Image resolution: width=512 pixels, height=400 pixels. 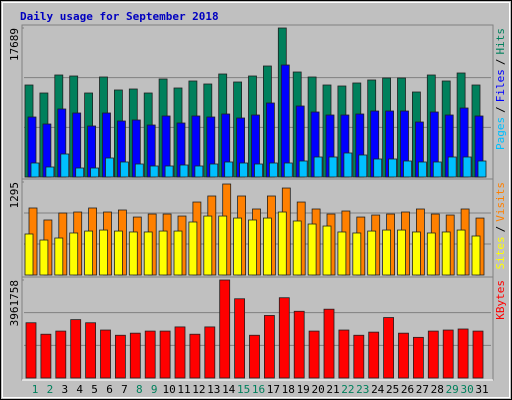 I want to click on y-tick-label: 1295, so click(x=14, y=195).